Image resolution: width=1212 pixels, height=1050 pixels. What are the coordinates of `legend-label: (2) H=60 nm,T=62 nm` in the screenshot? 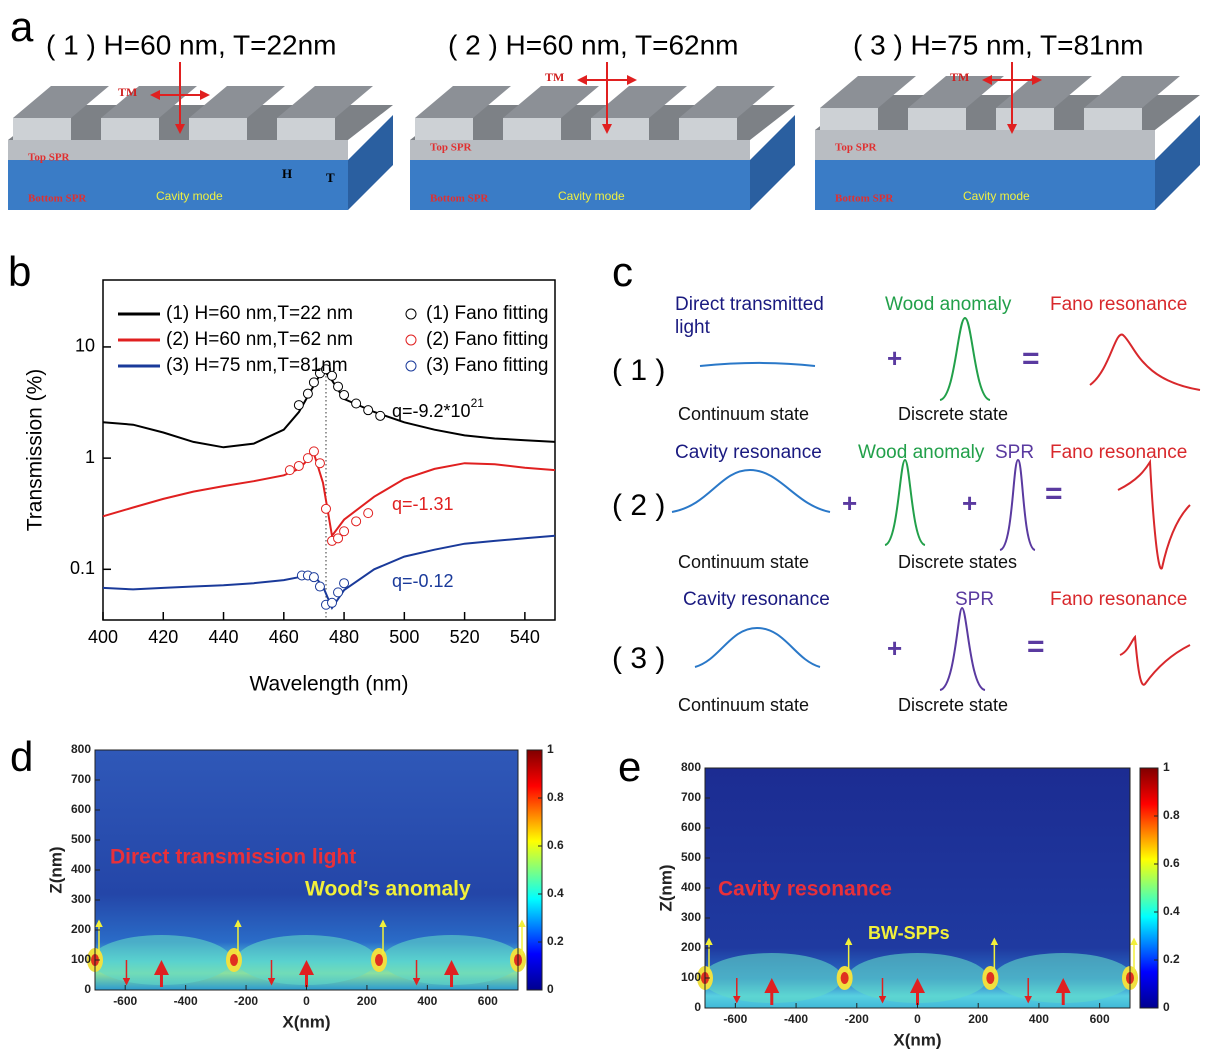 It's located at (259, 339).